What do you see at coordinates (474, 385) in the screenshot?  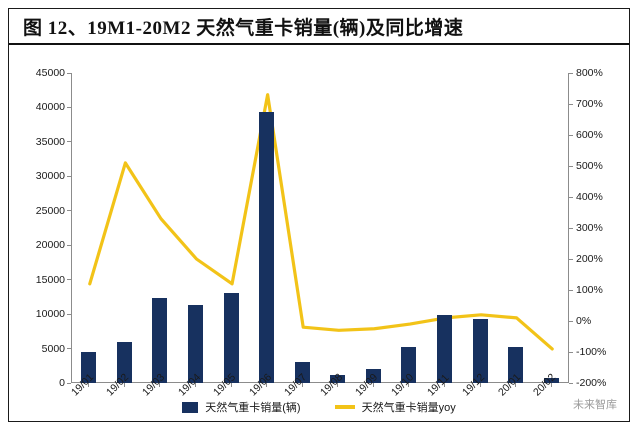 I see `x-axis-tick-label: 19/12` at bounding box center [474, 385].